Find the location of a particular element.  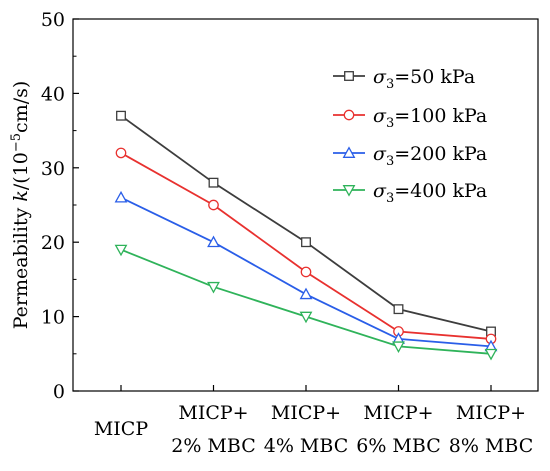

legend-entry-2: σ3=200 kPa is located at coordinates (410, 156).